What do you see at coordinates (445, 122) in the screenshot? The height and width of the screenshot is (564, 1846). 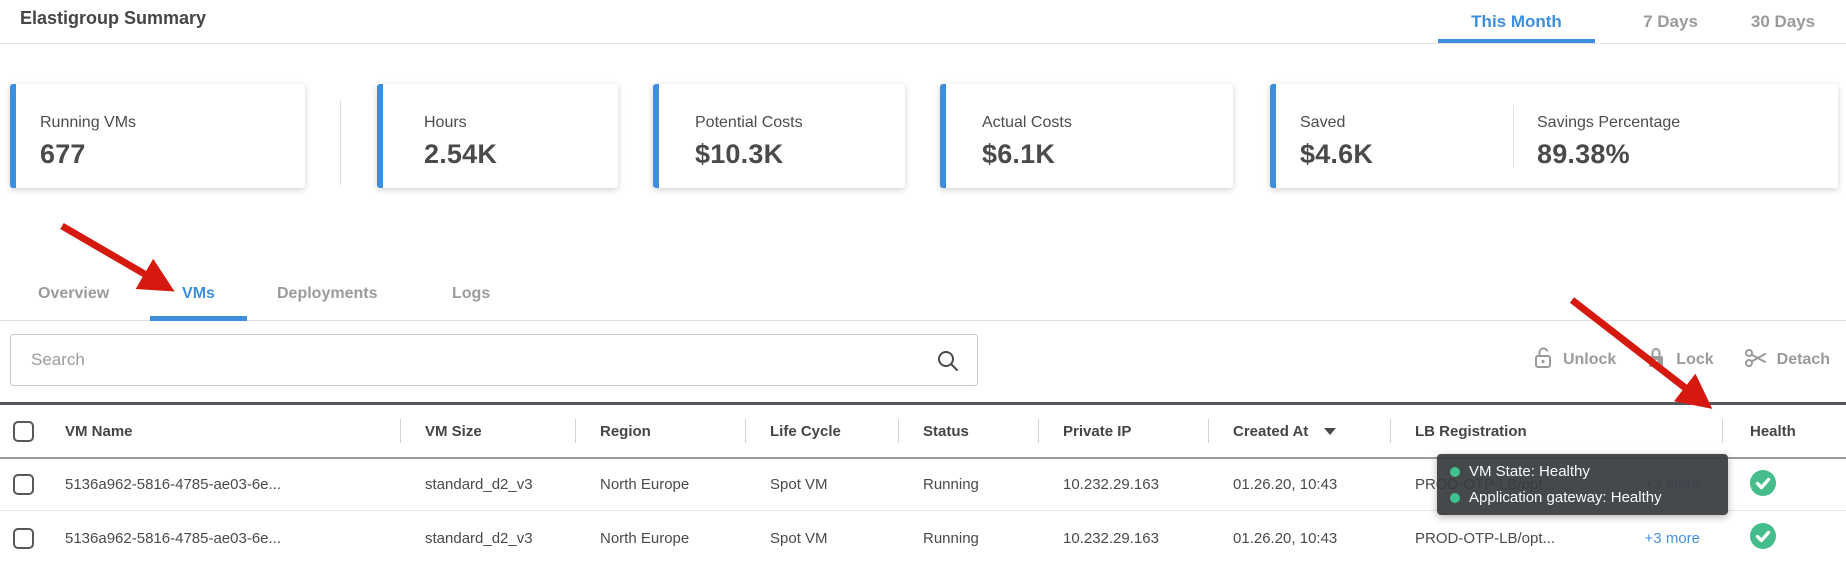 I see `card-label: Hours` at bounding box center [445, 122].